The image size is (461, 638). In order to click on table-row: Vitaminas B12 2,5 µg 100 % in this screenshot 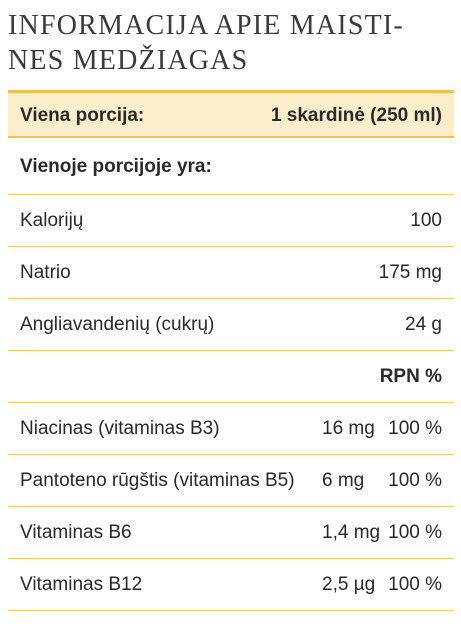, I will do `click(231, 585)`.